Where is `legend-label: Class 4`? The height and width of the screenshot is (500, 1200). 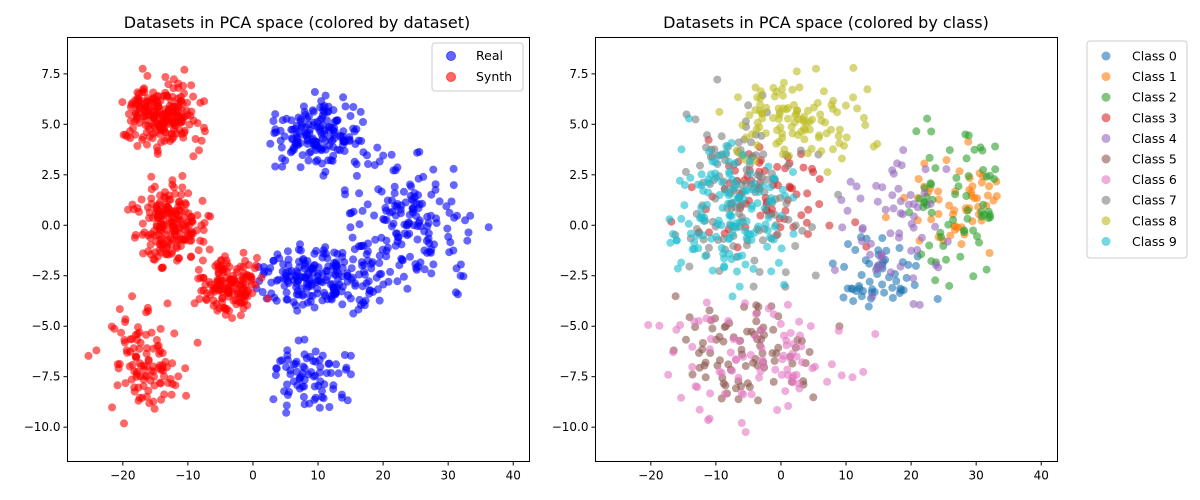
legend-label: Class 4 is located at coordinates (1154, 138).